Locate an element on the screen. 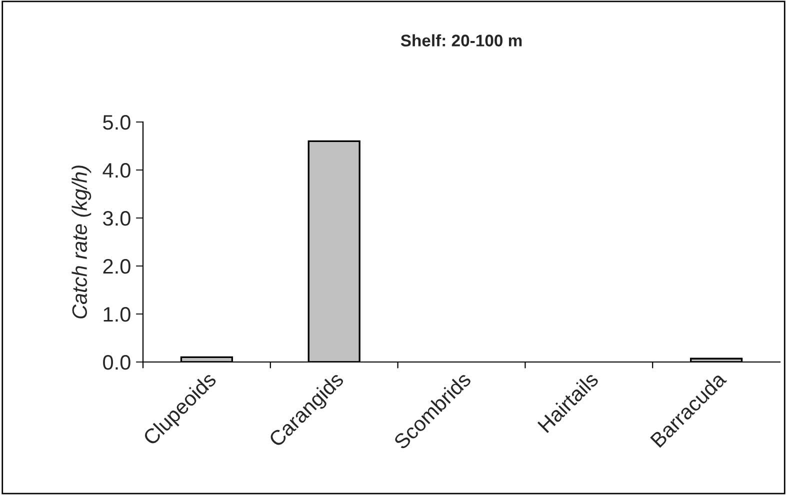 This screenshot has width=787, height=495. y-tick-label: 5.0 is located at coordinates (116, 122).